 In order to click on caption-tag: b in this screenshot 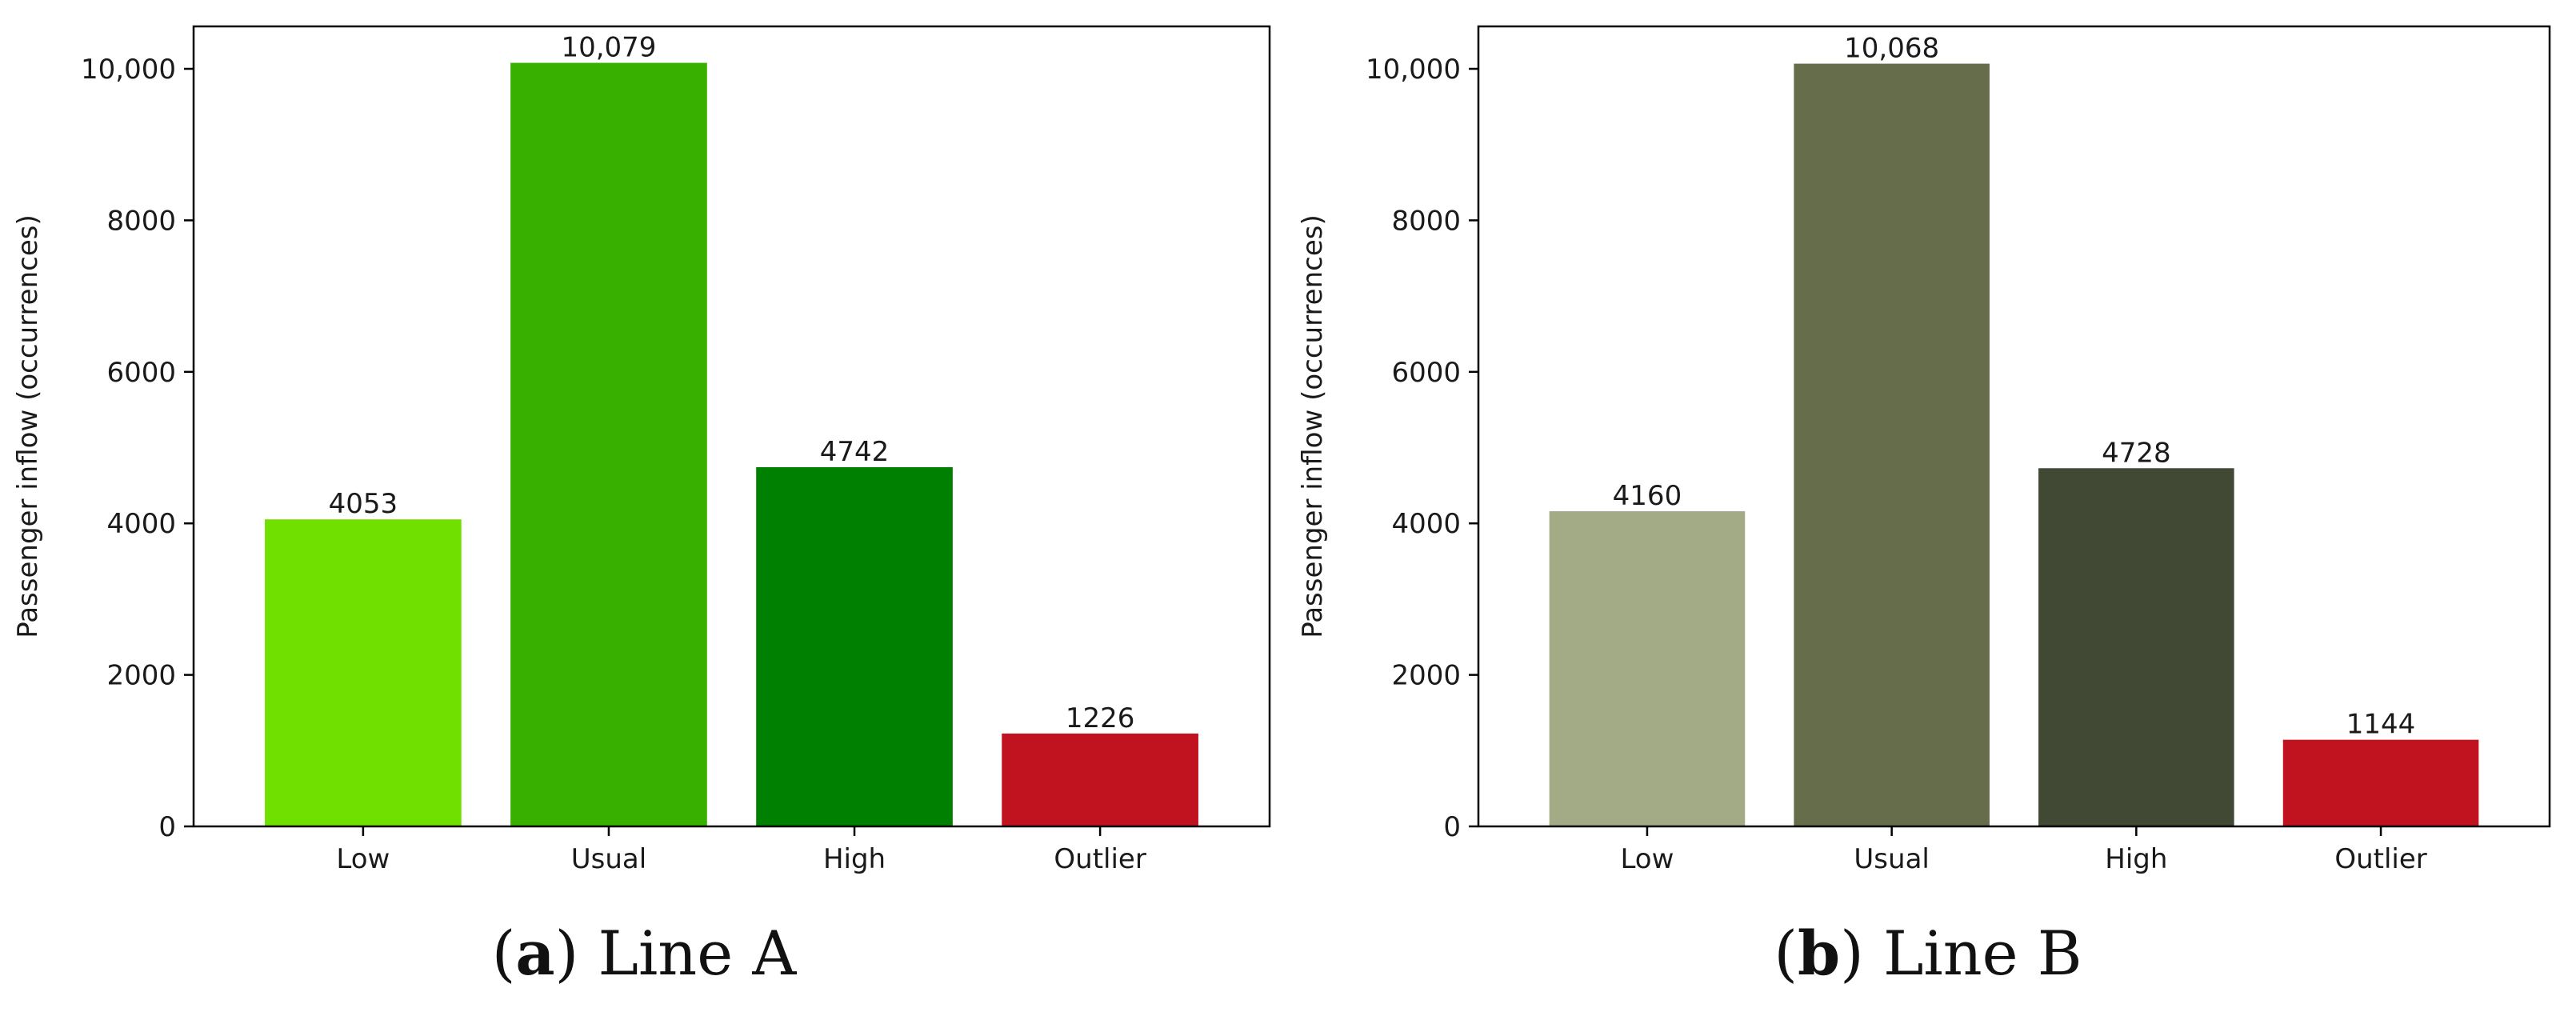, I will do `click(1819, 953)`.